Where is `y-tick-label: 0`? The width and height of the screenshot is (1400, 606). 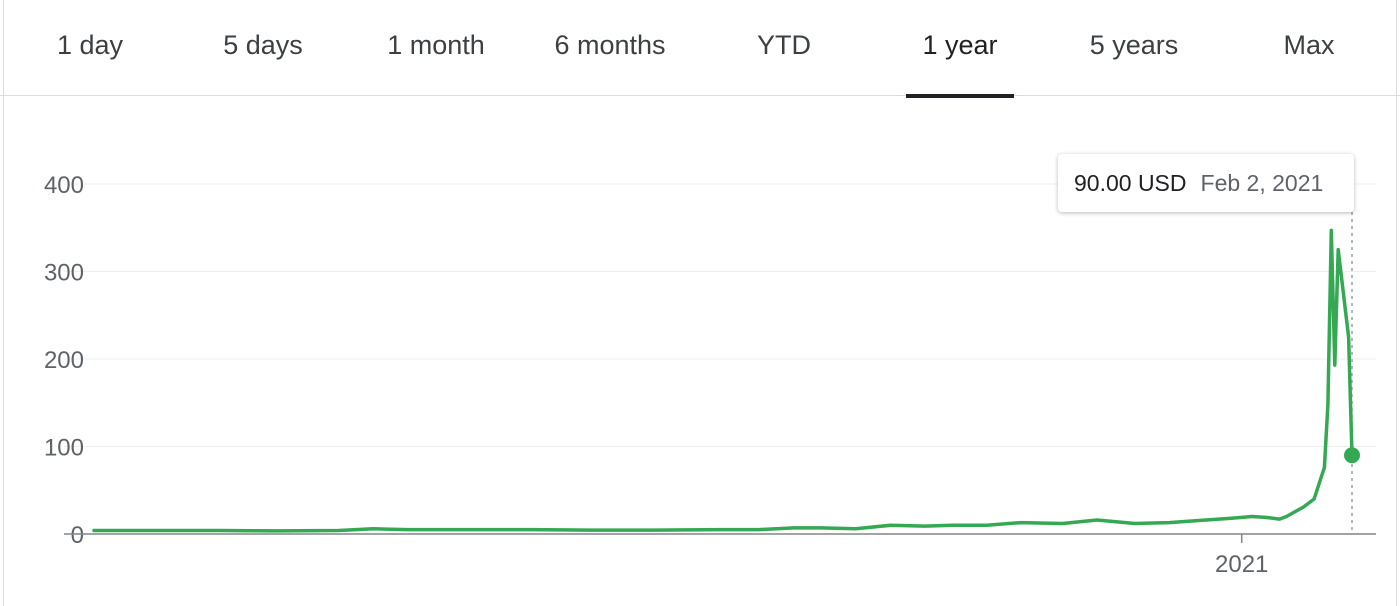 y-tick-label: 0 is located at coordinates (77, 535).